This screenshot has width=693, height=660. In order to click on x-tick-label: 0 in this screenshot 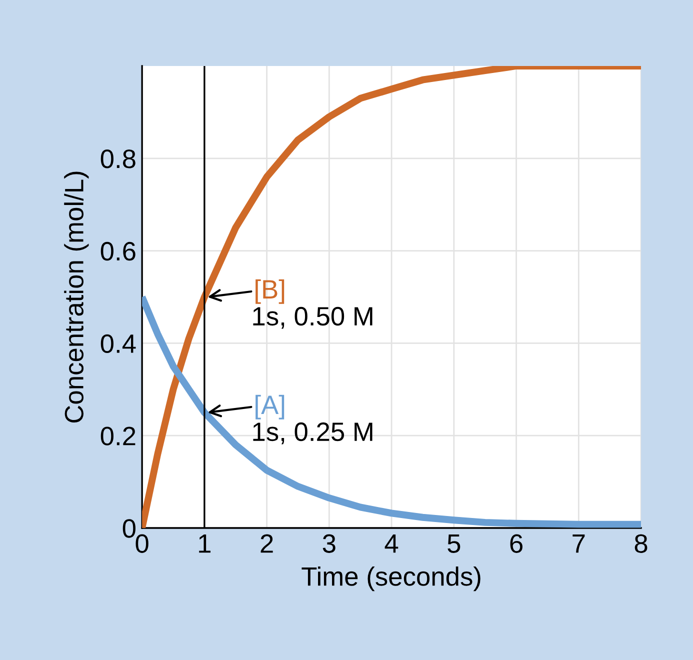, I will do `click(142, 543)`.